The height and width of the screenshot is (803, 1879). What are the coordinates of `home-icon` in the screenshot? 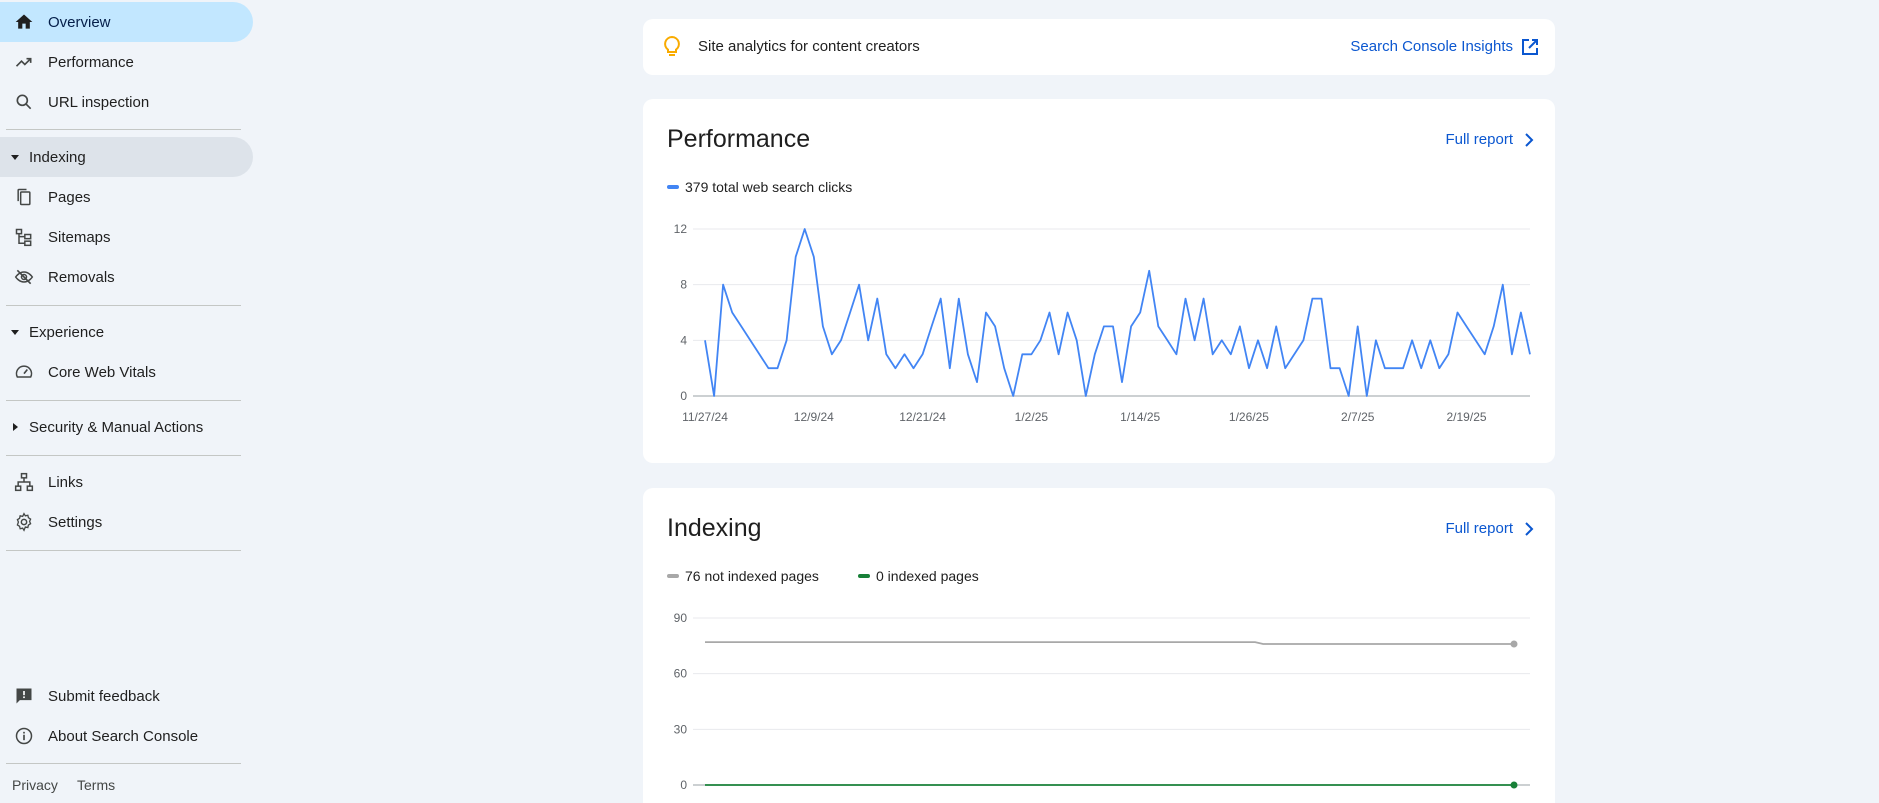 It's located at (24, 21).